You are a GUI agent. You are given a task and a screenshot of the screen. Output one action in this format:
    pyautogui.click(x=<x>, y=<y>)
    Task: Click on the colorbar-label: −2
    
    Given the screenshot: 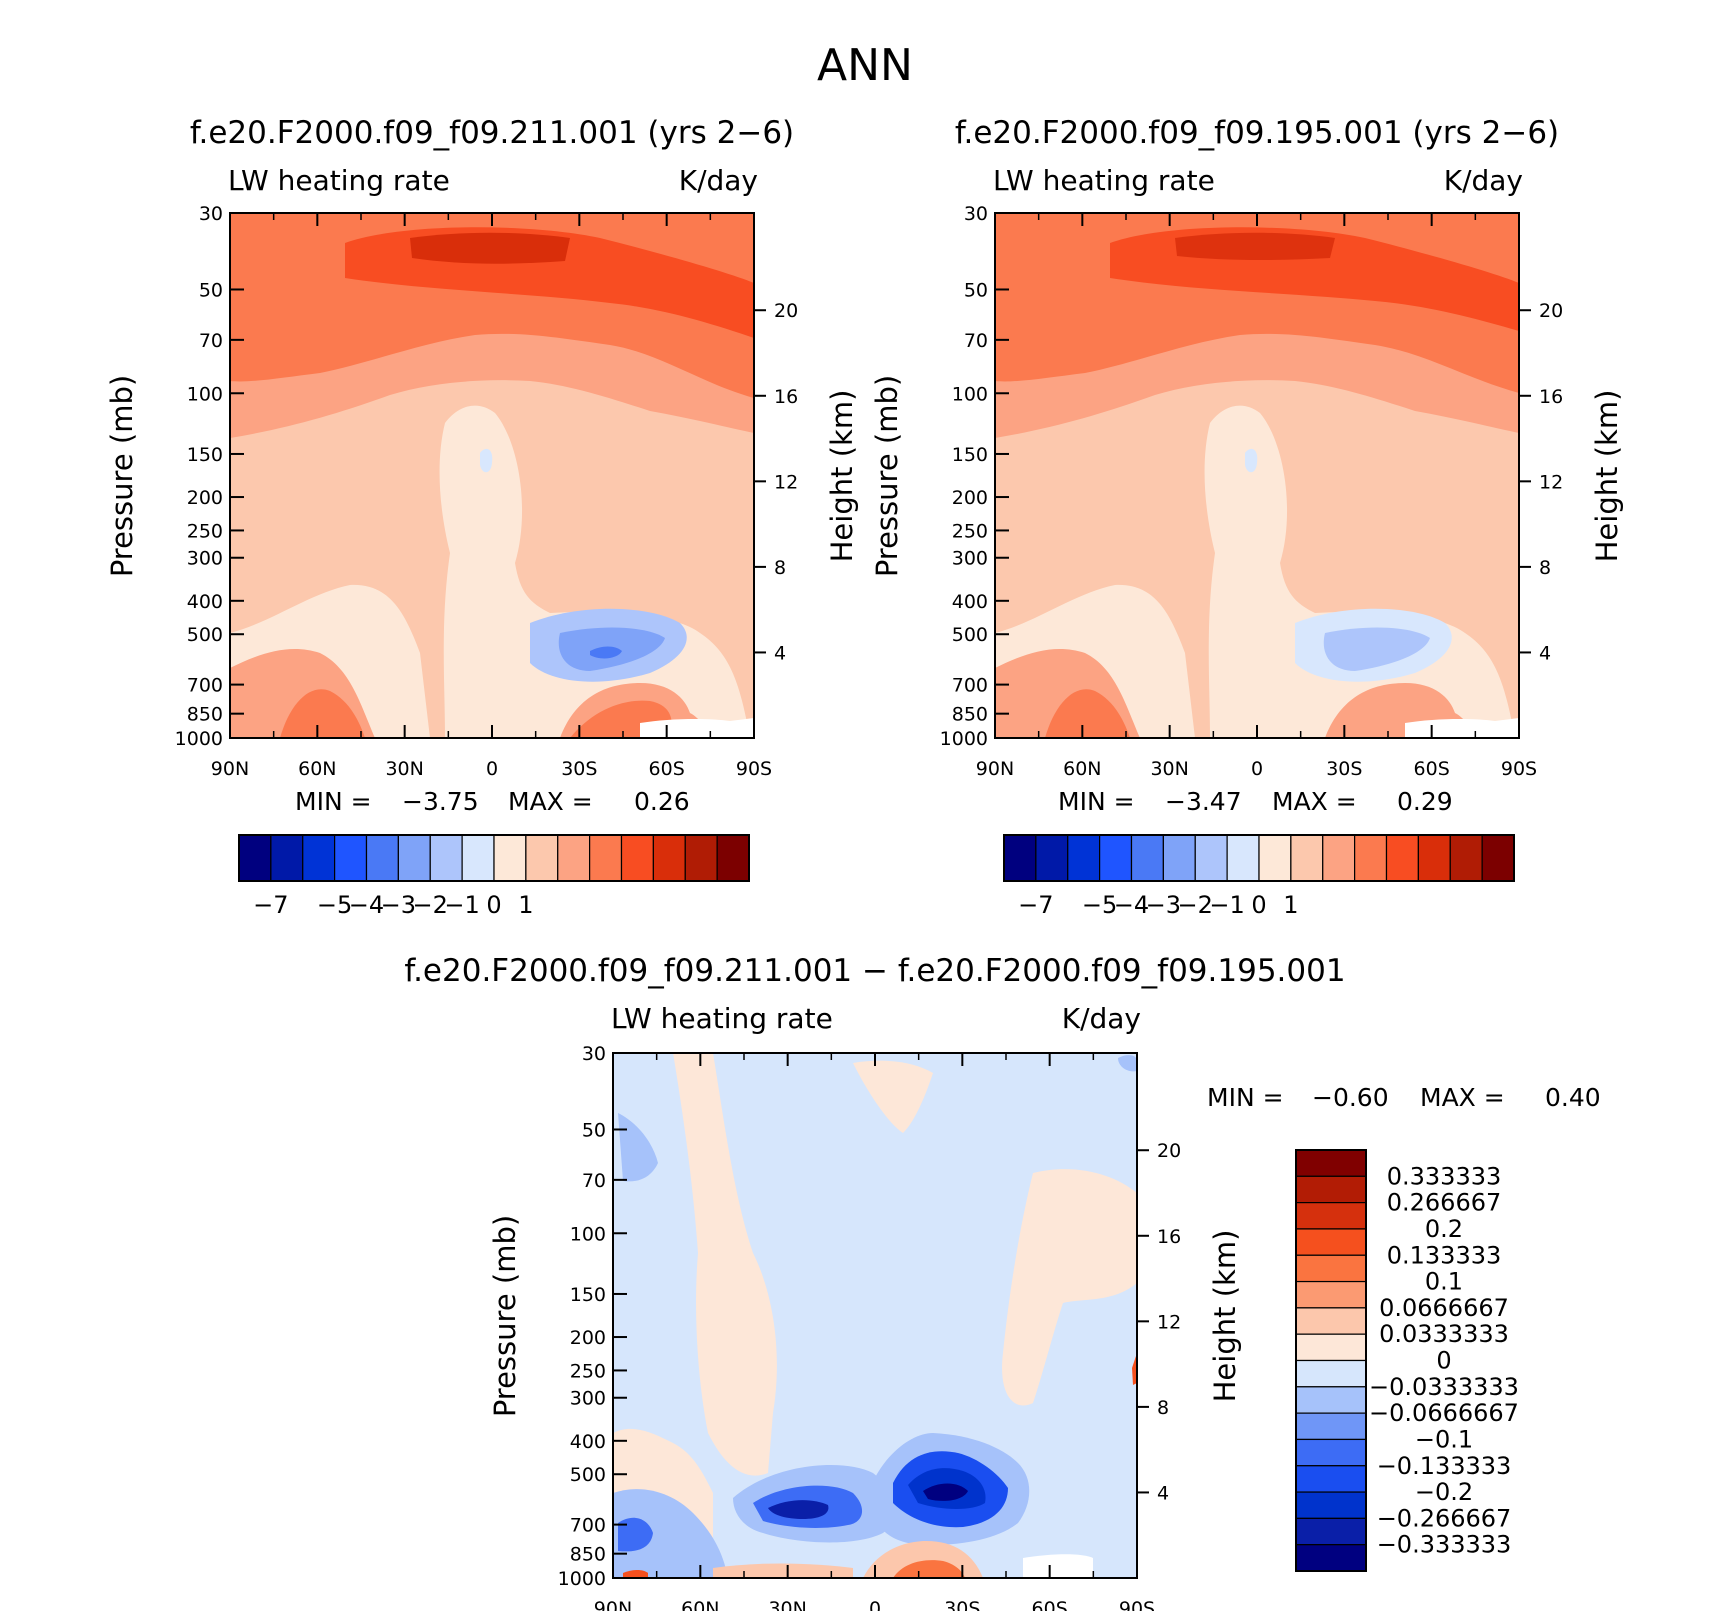 What is the action you would take?
    pyautogui.click(x=1195, y=905)
    